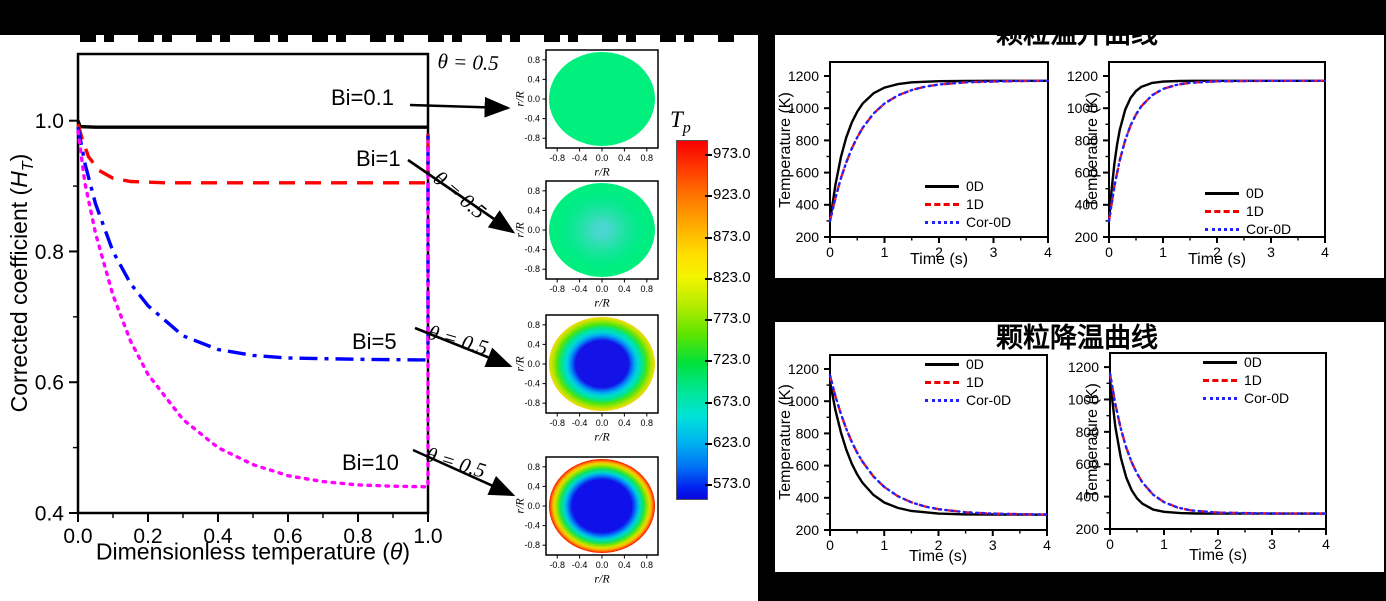  Describe the element at coordinates (624, 158) in the screenshot. I see `x-tick-label: 0.4` at that location.